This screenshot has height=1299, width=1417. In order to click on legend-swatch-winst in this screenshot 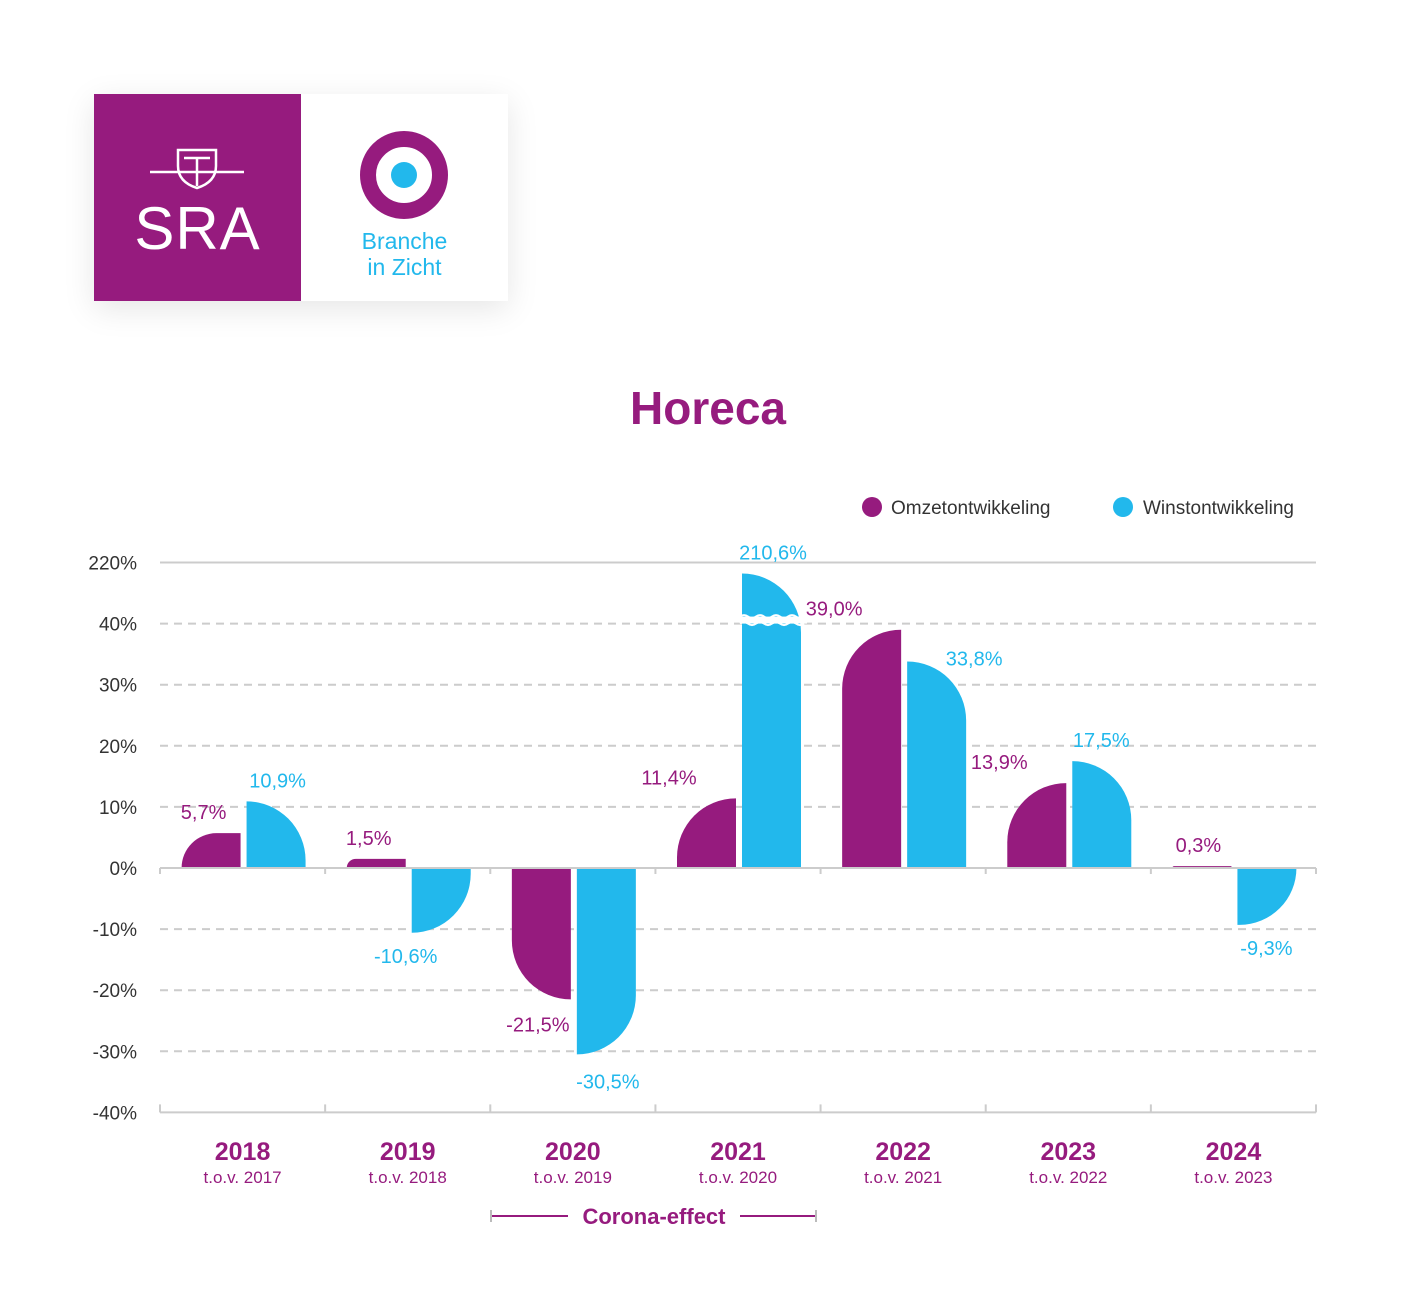, I will do `click(1123, 507)`.